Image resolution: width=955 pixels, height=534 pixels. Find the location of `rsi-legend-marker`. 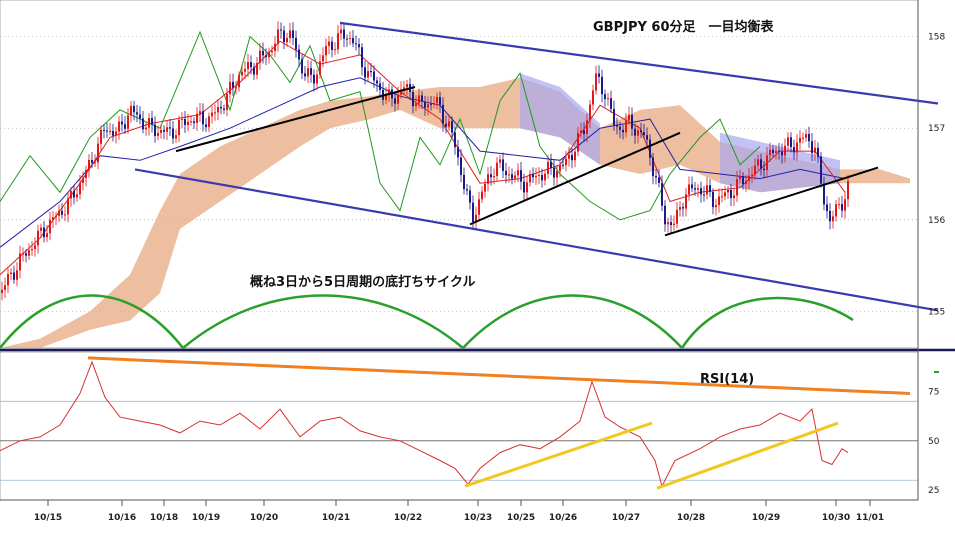

rsi-legend-marker is located at coordinates (936, 372).